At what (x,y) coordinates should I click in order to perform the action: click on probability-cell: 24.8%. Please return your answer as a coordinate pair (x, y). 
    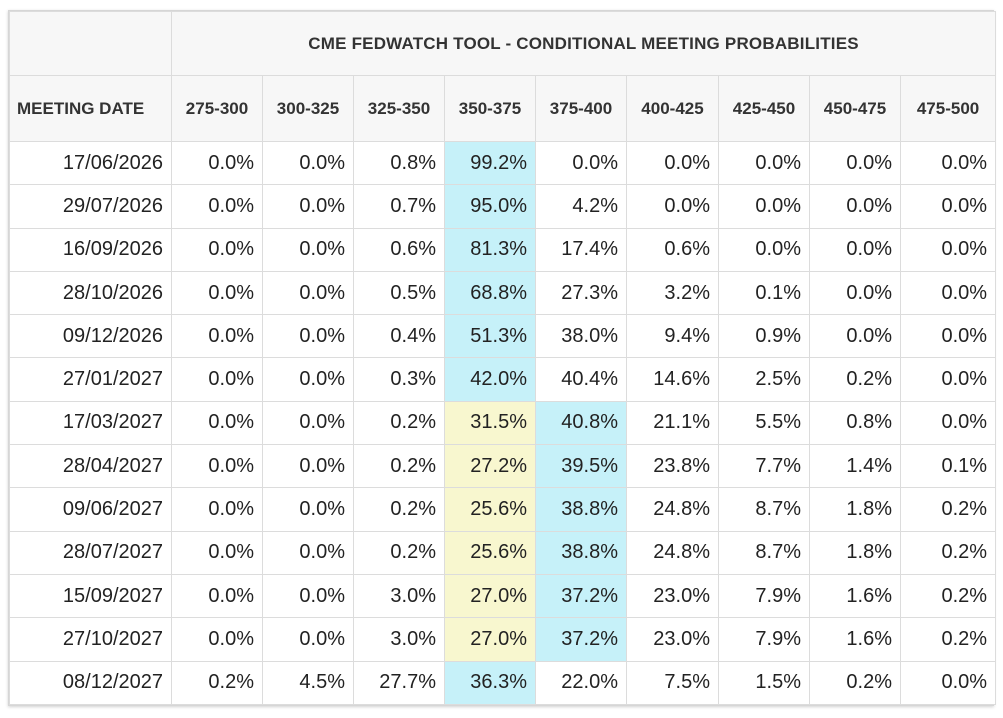
    Looking at the image, I should click on (672, 509).